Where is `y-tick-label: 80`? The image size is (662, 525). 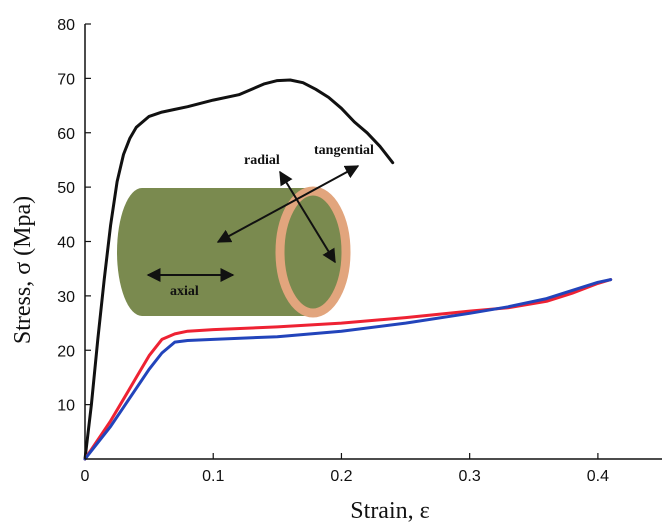
y-tick-label: 80 is located at coordinates (66, 25).